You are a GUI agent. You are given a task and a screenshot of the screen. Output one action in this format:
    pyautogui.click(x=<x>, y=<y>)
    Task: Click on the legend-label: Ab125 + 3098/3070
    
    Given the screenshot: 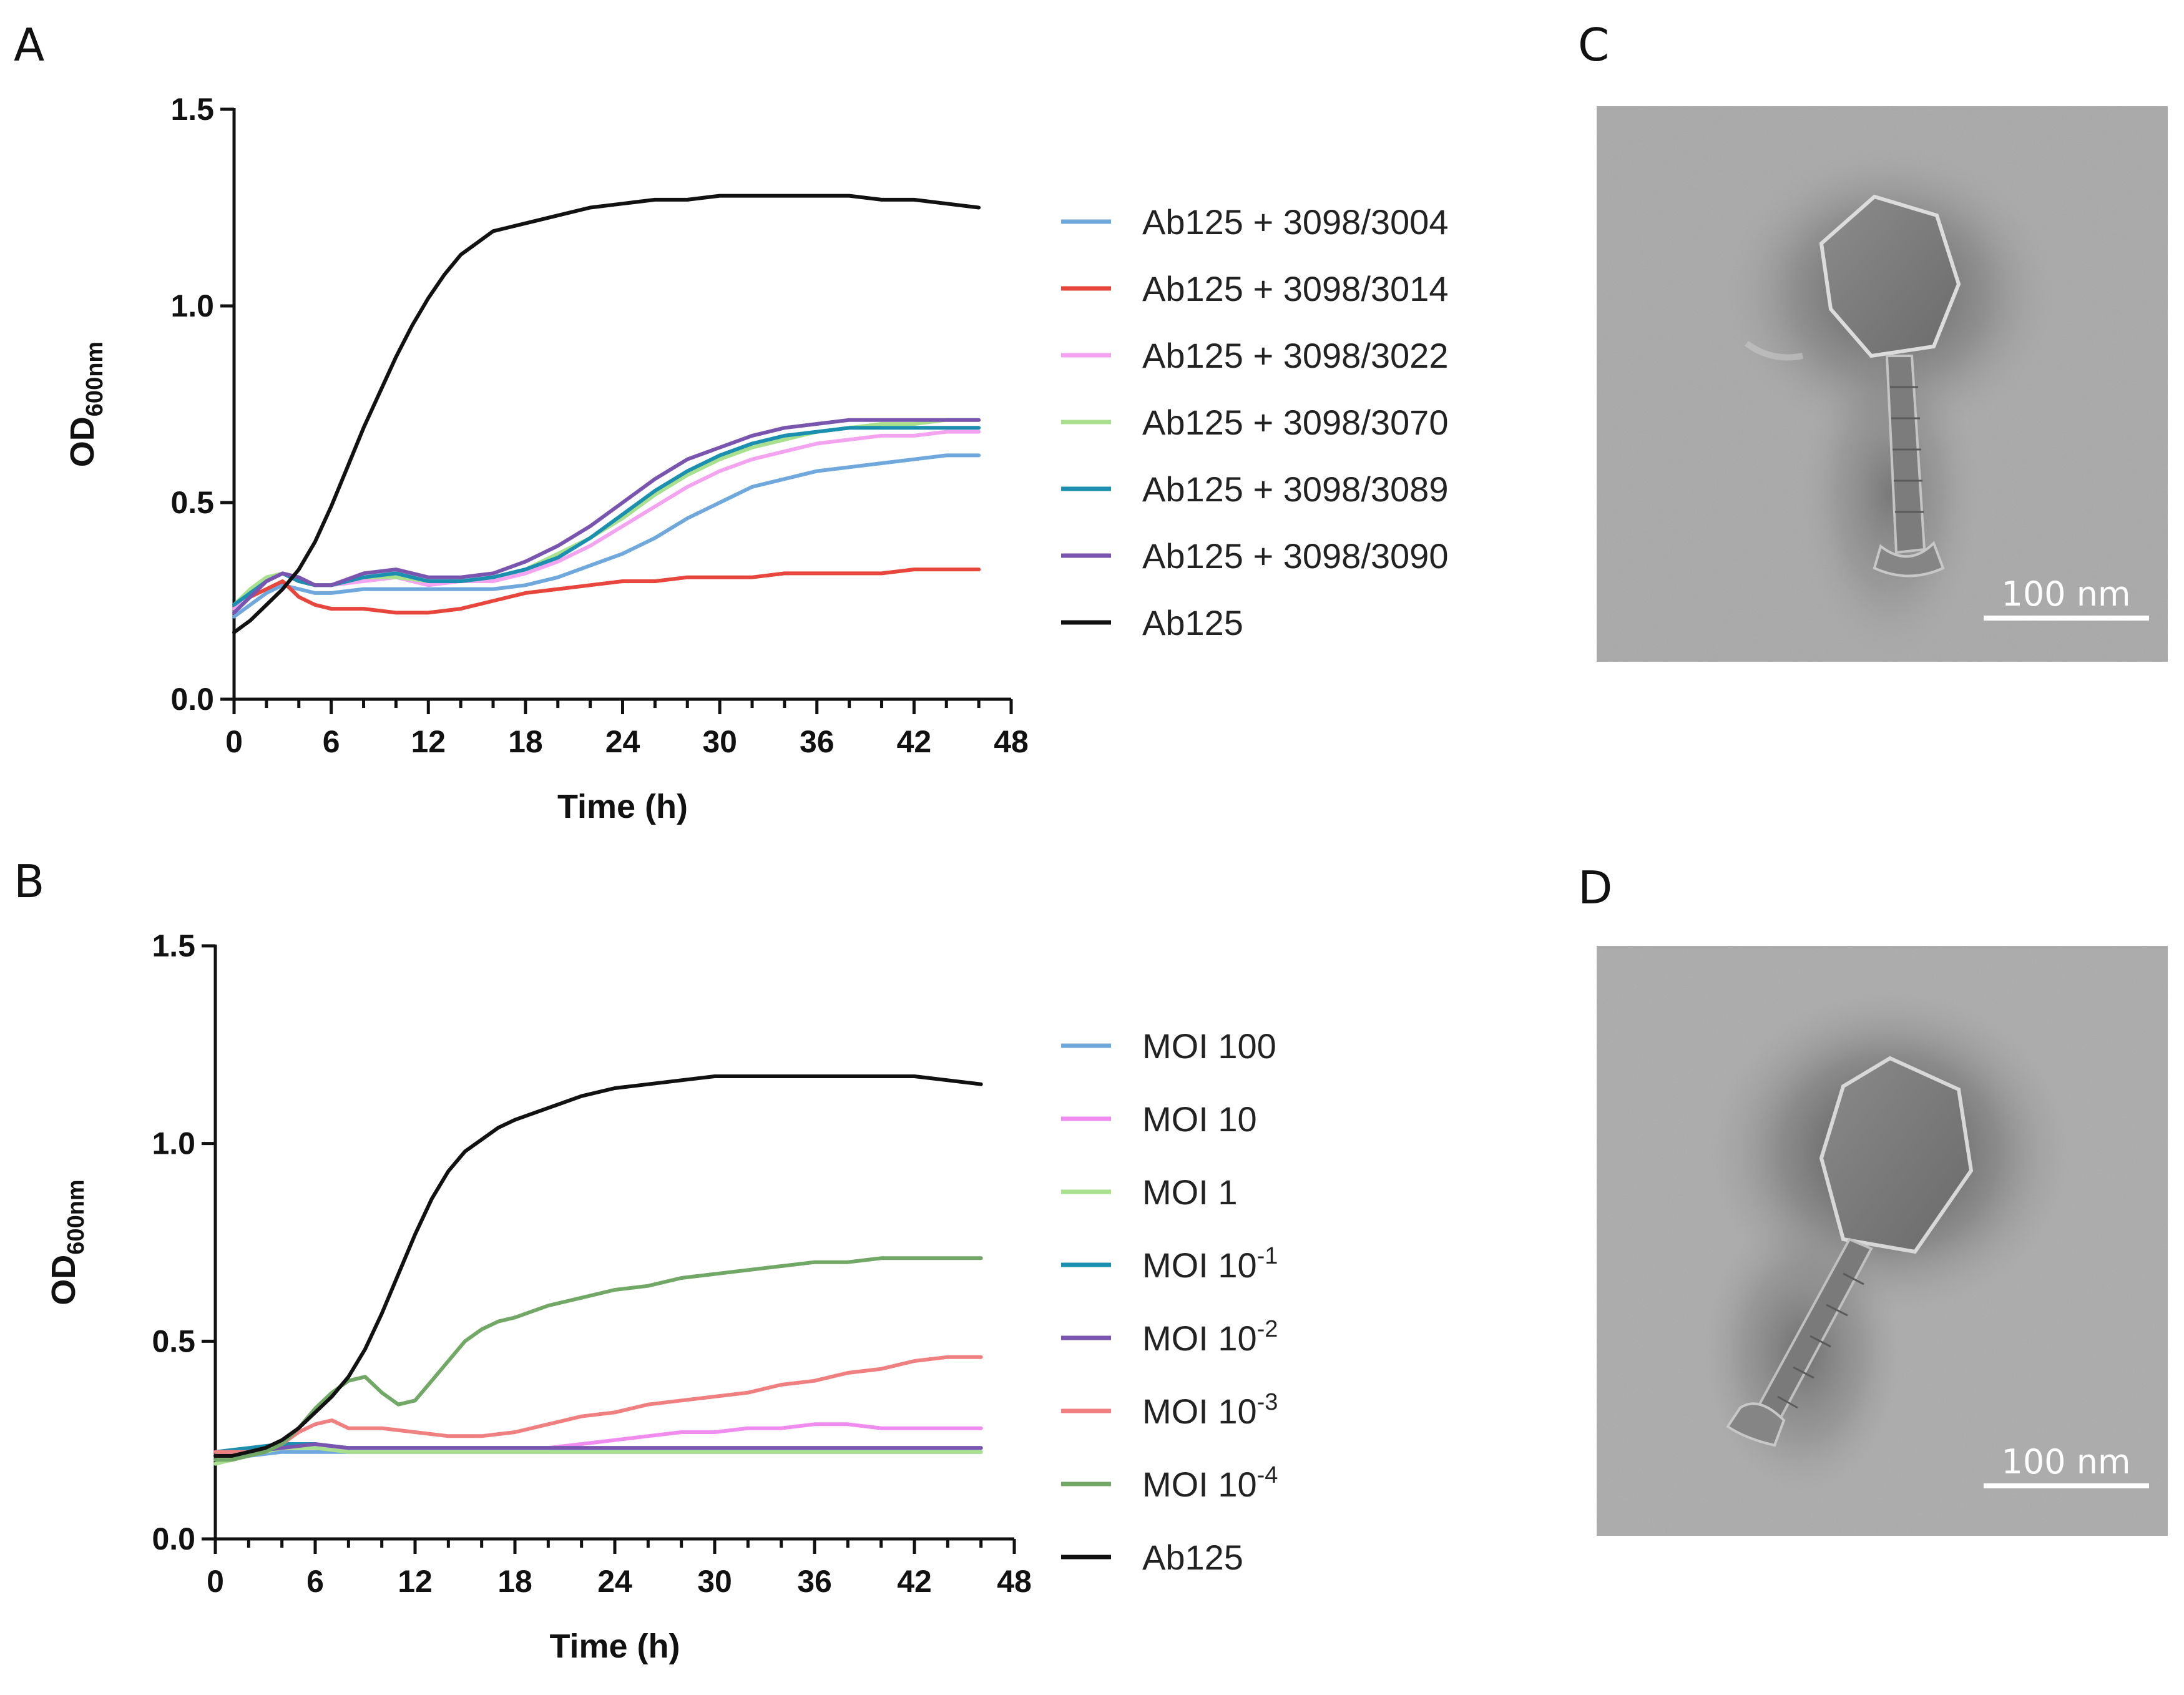 What is the action you would take?
    pyautogui.click(x=1295, y=422)
    